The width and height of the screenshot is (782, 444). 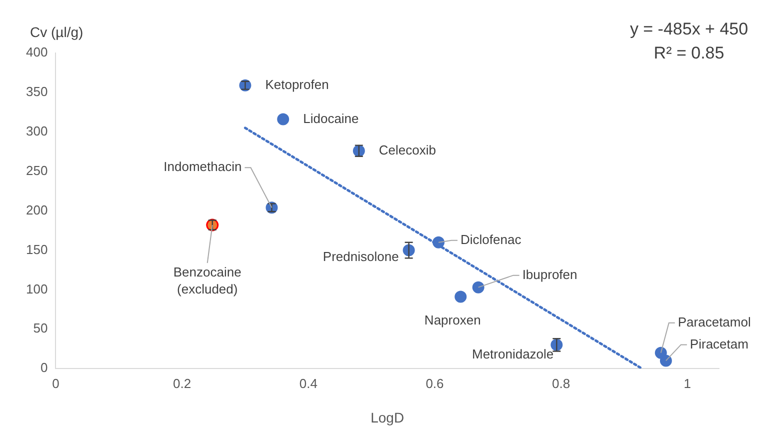 I want to click on y-axis-title: Cv (µl/g), so click(x=57, y=32).